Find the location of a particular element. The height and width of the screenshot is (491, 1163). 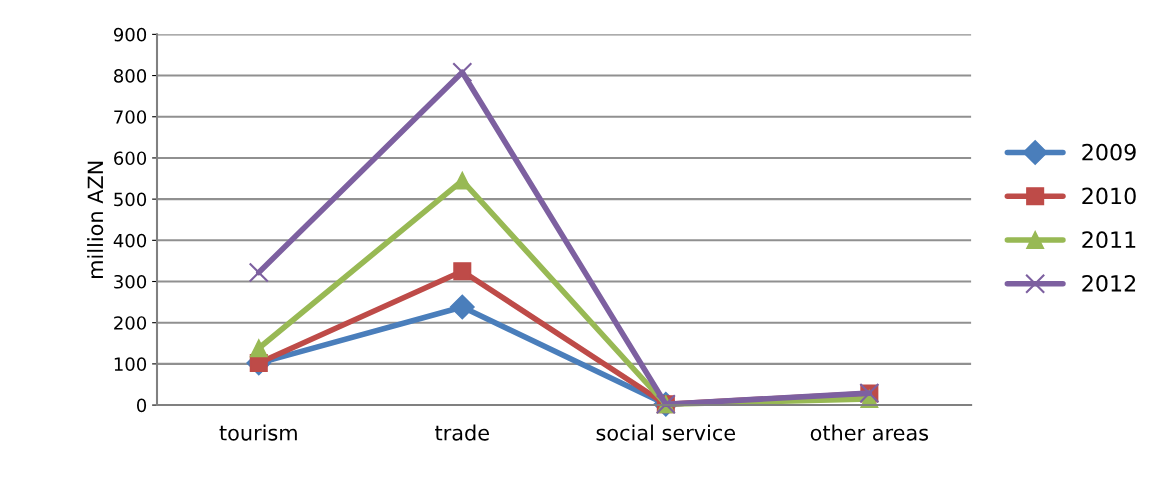

x-tick-label: trade is located at coordinates (462, 432).